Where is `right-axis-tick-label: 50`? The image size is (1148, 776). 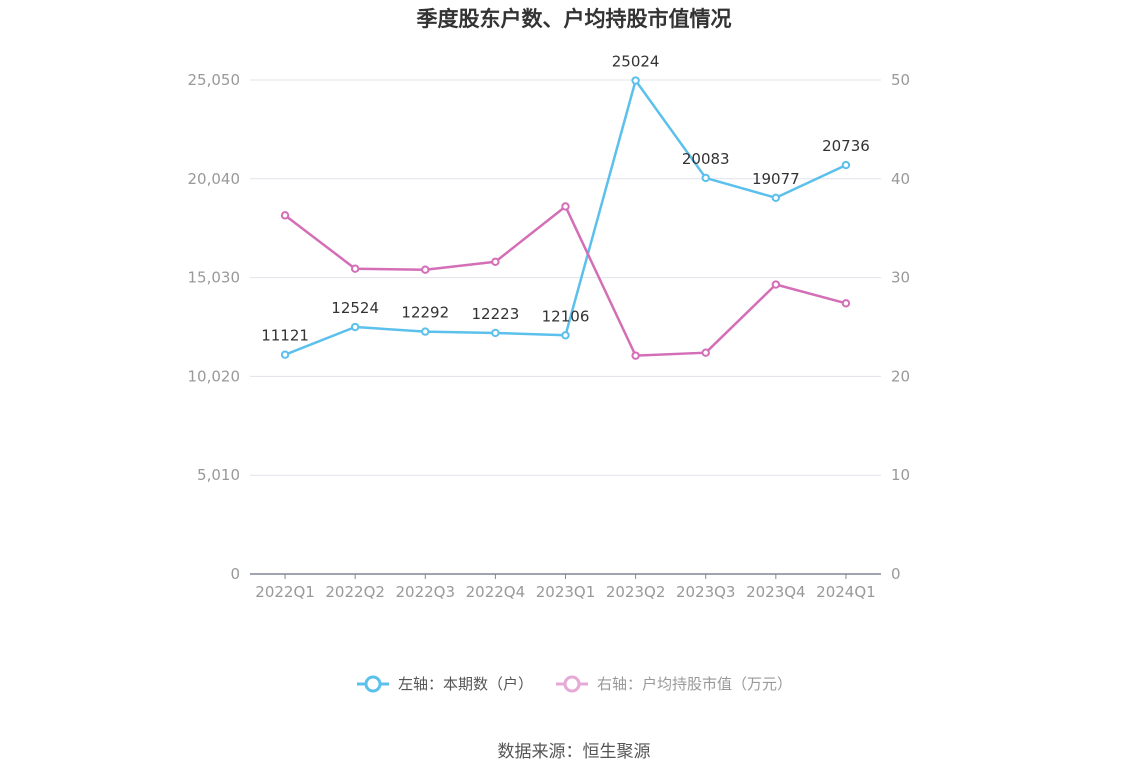
right-axis-tick-label: 50 is located at coordinates (900, 80).